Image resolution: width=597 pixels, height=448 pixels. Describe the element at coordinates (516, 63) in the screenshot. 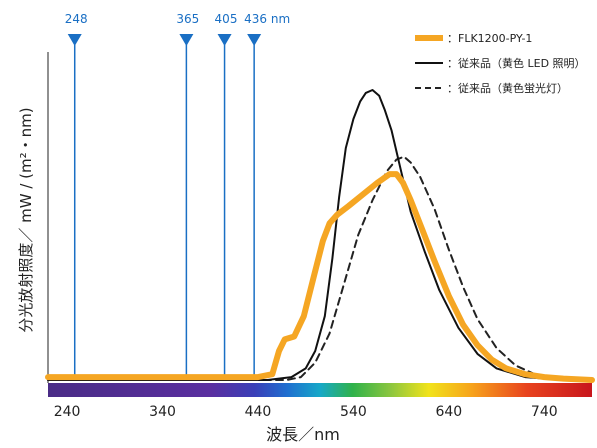

I see `legend-label-1: ：従来品（黄色 LED 照明）` at that location.